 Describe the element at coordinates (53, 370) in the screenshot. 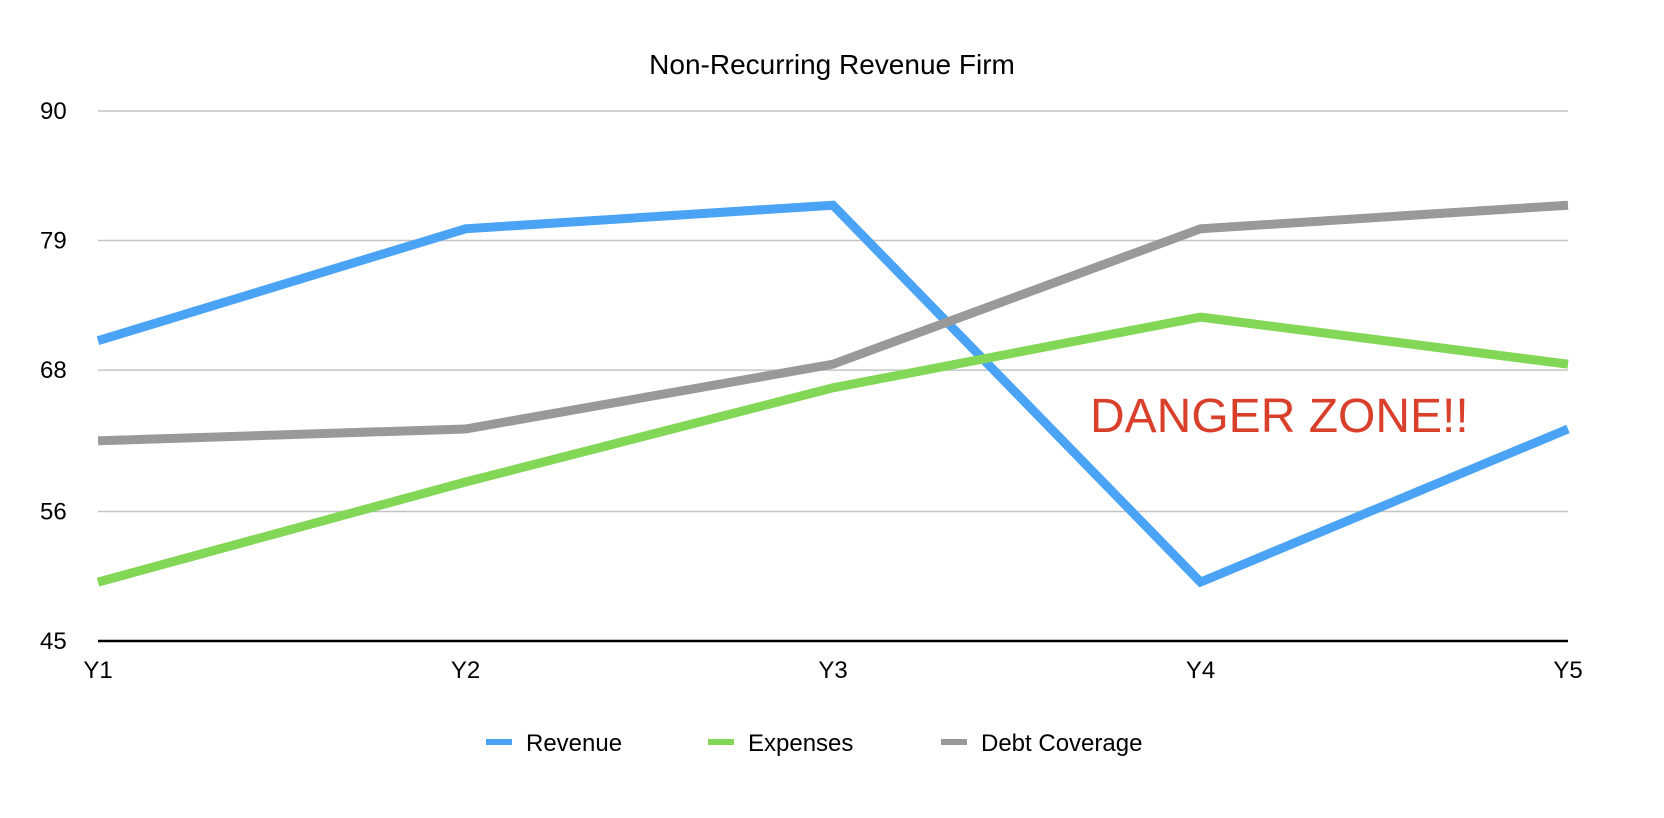

I see `y-tick-label: 68` at that location.